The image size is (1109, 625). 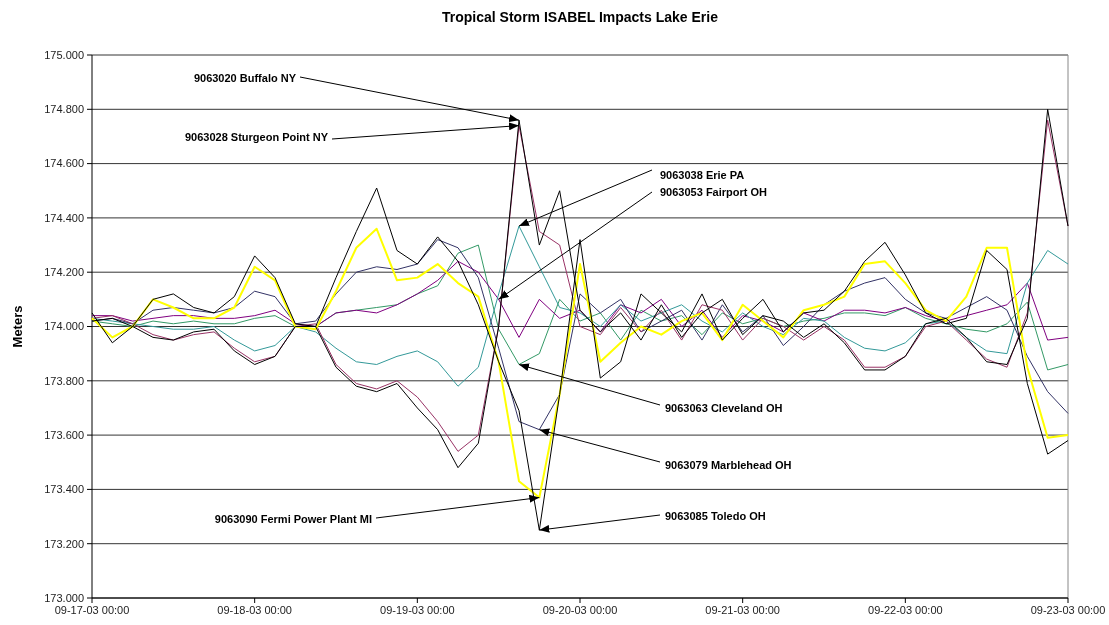 What do you see at coordinates (64, 597) in the screenshot?
I see `y-tick-label: 173.000` at bounding box center [64, 597].